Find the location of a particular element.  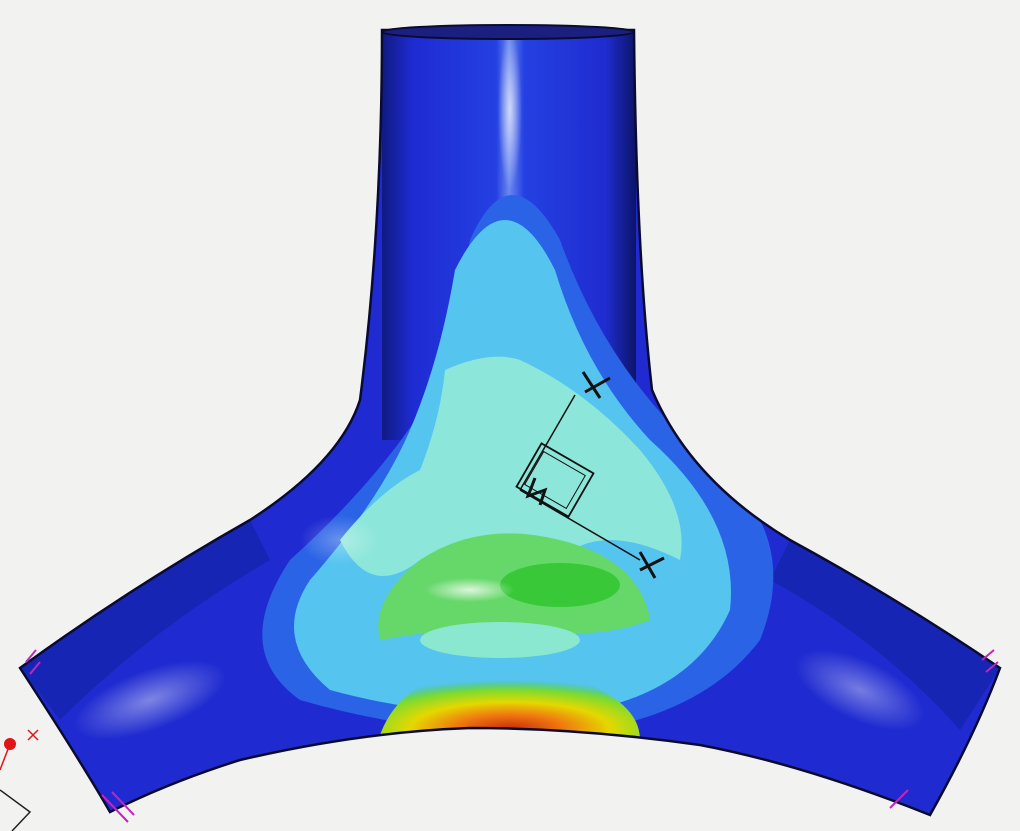

contour-band-midhigh is located at coordinates (511, 466).